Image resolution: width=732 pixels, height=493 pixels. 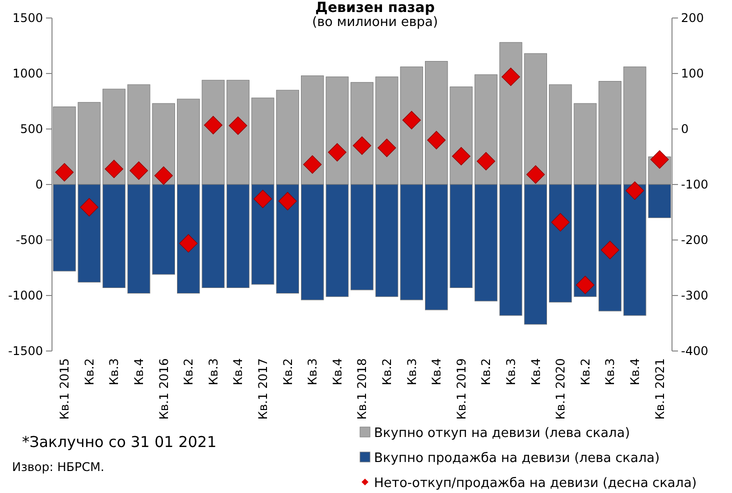 I want to click on y-tick-label: 1000, so click(x=27, y=73).